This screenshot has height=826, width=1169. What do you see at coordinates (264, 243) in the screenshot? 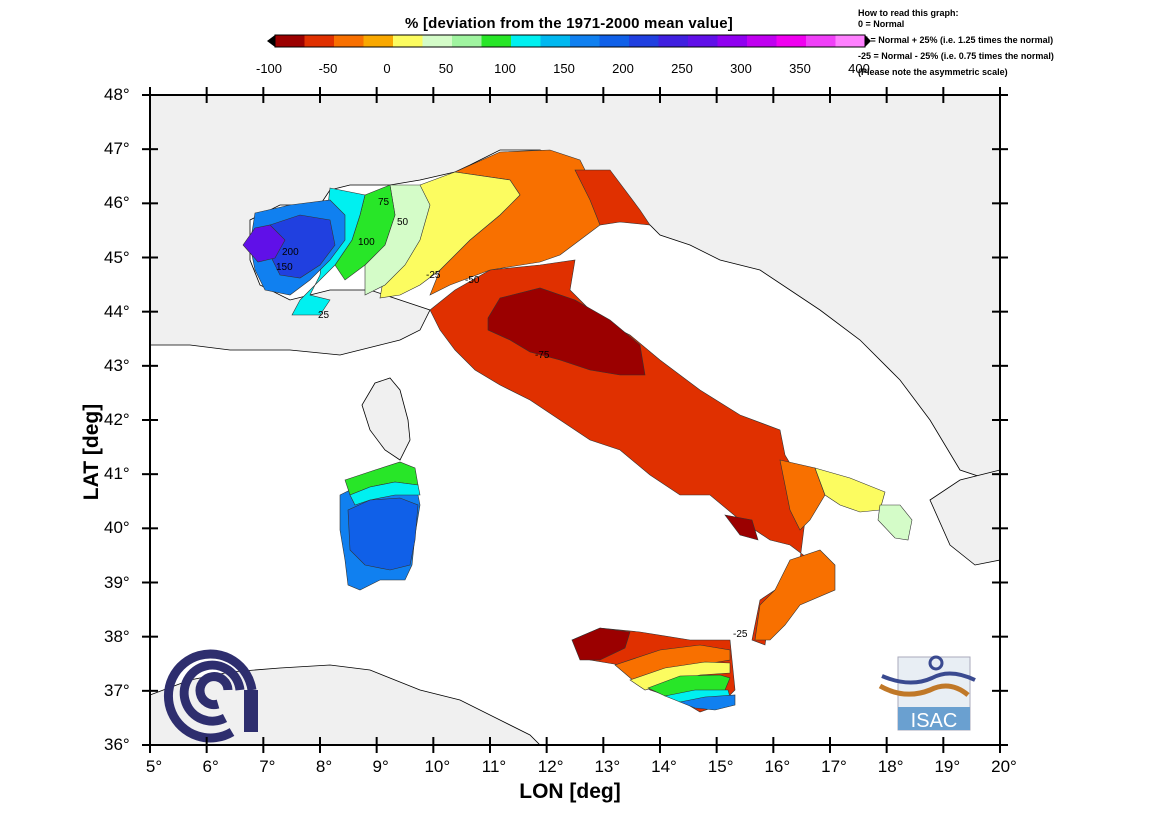
I see `west-purple` at bounding box center [264, 243].